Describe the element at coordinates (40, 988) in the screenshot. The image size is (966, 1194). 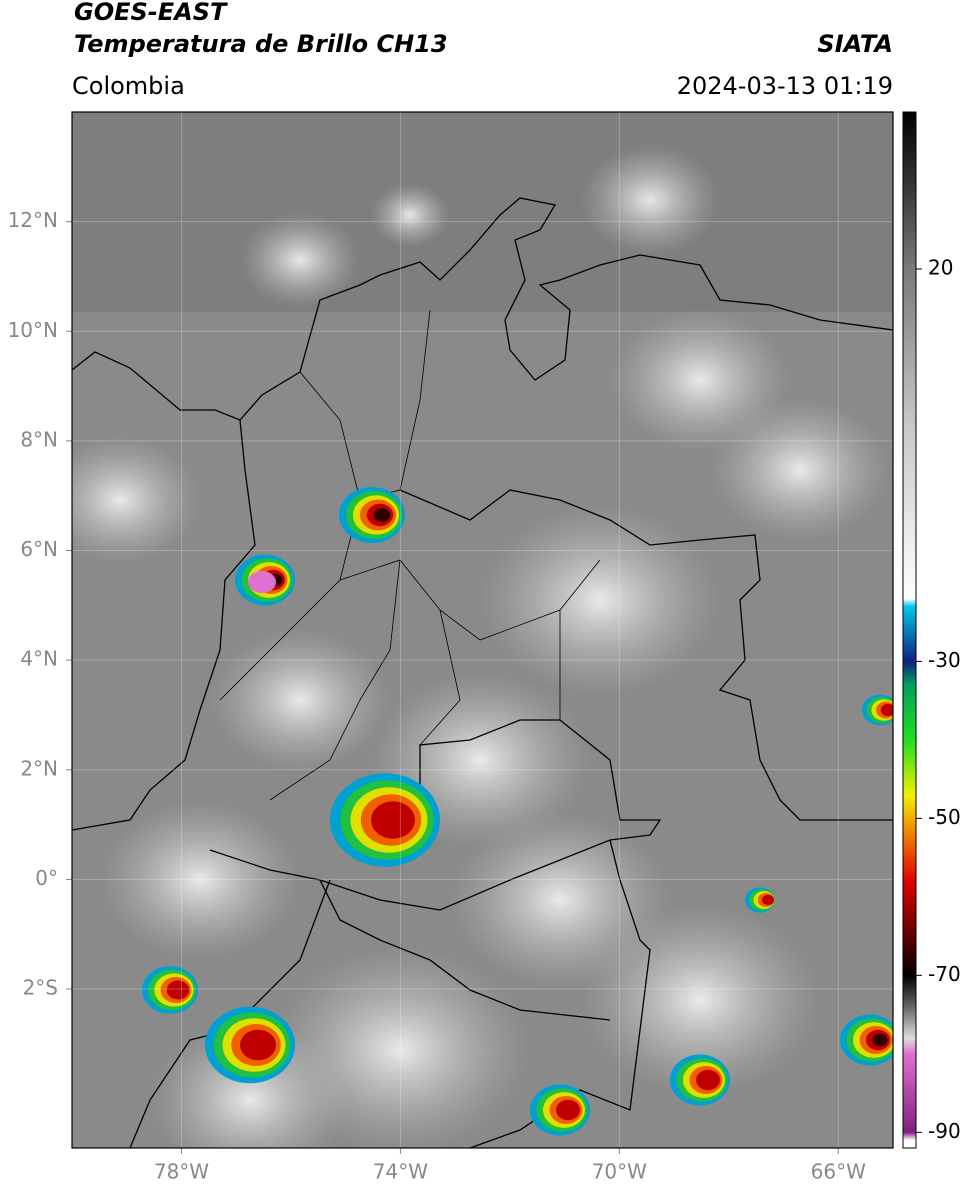
I see `y-tick-label: 2°S` at that location.